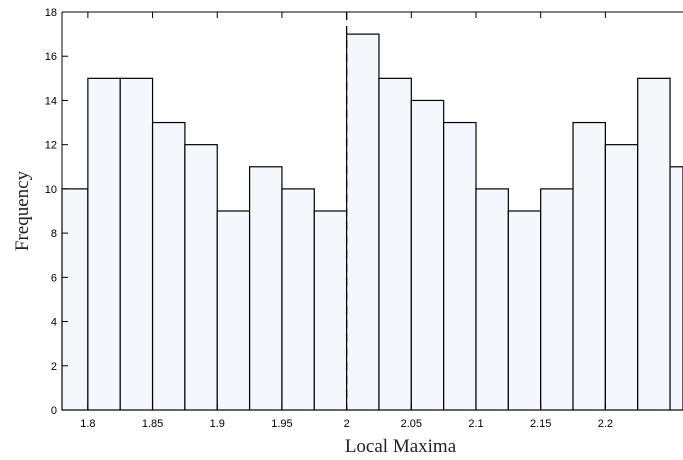 This screenshot has height=460, width=683. Describe the element at coordinates (401, 446) in the screenshot. I see `x-axis-title: Local Maxima` at that location.